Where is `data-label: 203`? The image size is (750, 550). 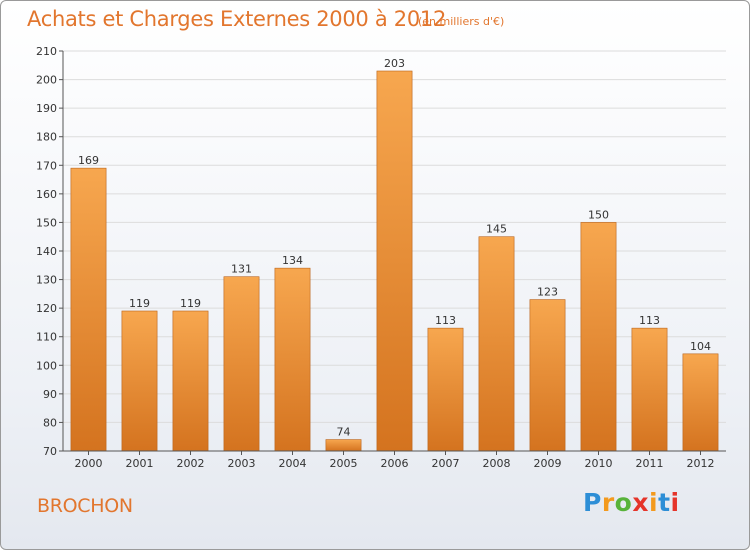
data-label: 203 is located at coordinates (394, 63).